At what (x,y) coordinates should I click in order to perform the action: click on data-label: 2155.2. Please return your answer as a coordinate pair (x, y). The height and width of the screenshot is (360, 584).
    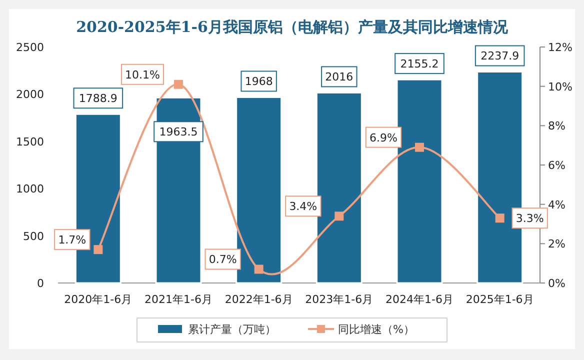
    Looking at the image, I should click on (419, 64).